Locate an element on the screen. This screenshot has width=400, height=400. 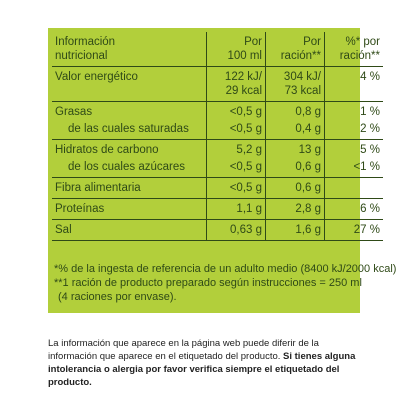
table-row-protein: Proteínas 1,1 g 2,8 g 6 % is located at coordinates (217, 209).